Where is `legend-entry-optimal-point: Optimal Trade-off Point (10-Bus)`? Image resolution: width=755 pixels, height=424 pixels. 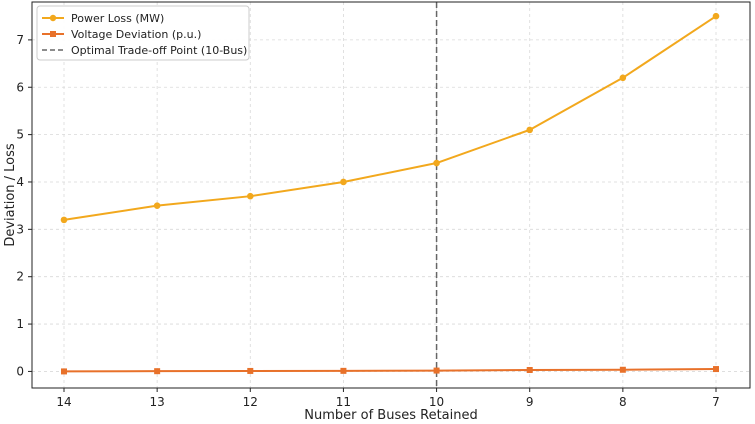 legend-entry-optimal-point: Optimal Trade-off Point (10-Bus) is located at coordinates (144, 50).